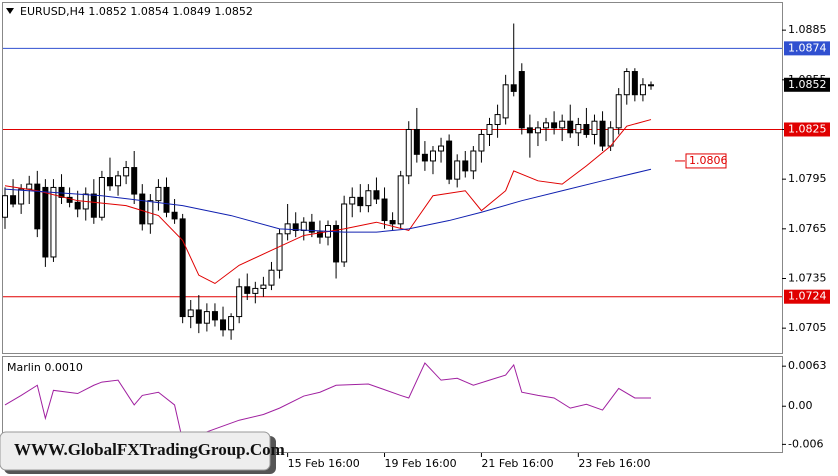 The height and width of the screenshot is (476, 838). Describe the element at coordinates (10, 11) in the screenshot. I see `dropdown-icon` at that location.